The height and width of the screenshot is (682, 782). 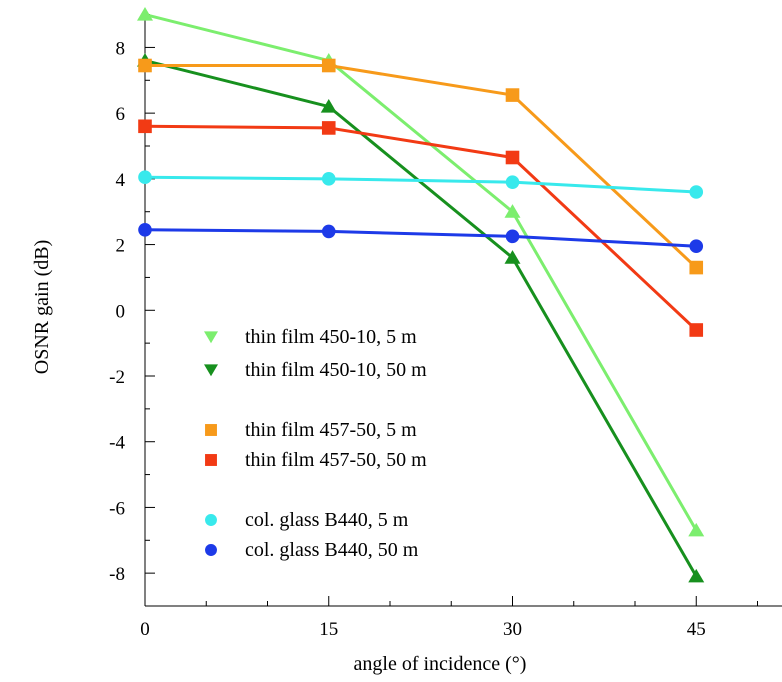 I want to click on legend-label: thin film 450-10, 50 m, so click(x=336, y=370).